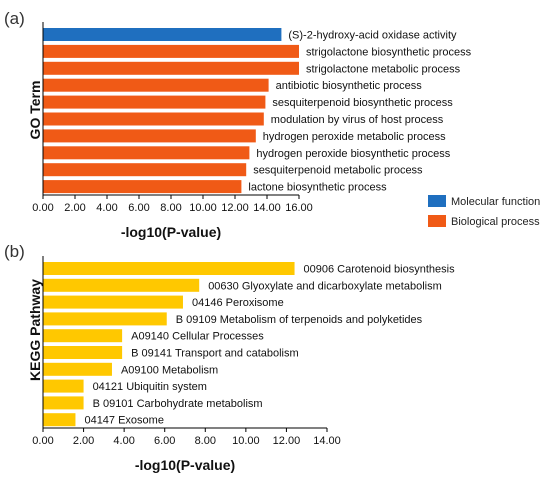  Describe the element at coordinates (124, 421) in the screenshot. I see `panel-b-bar-label: 04147 Exosome` at that location.